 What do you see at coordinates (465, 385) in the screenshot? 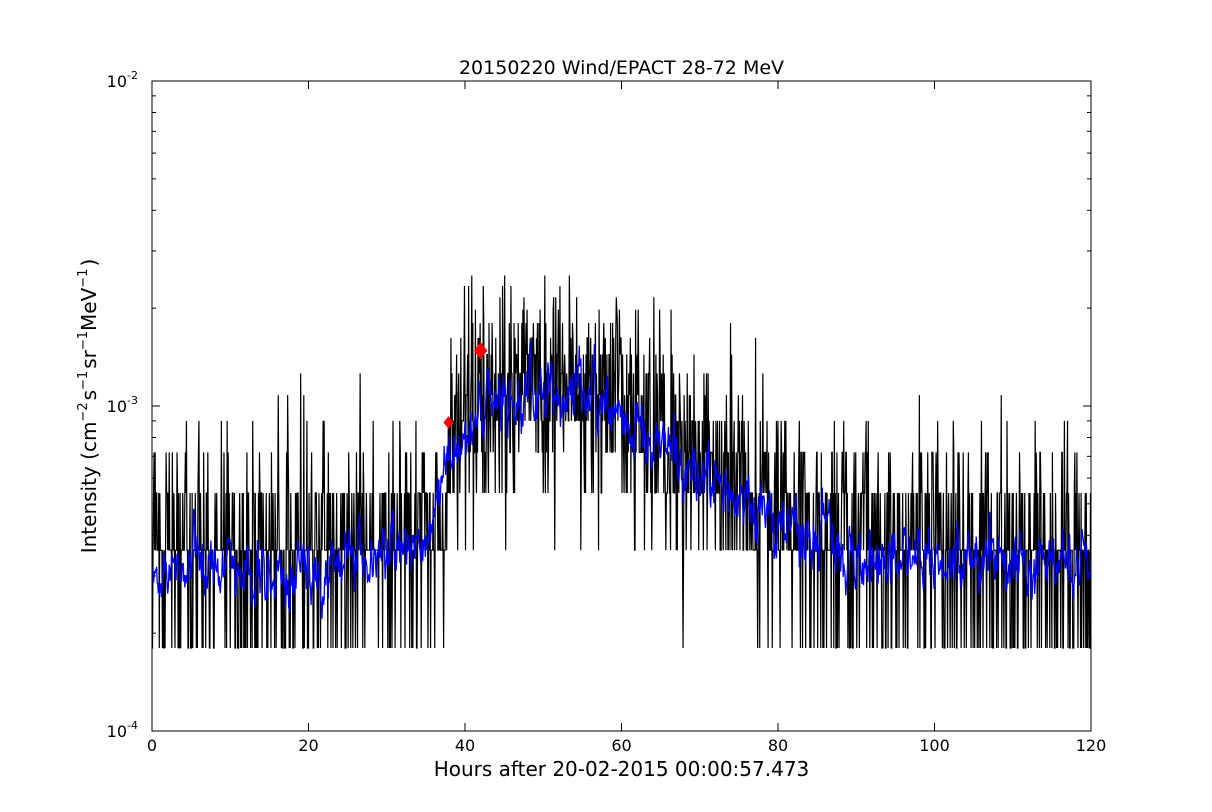
I see `marker-layer` at bounding box center [465, 385].